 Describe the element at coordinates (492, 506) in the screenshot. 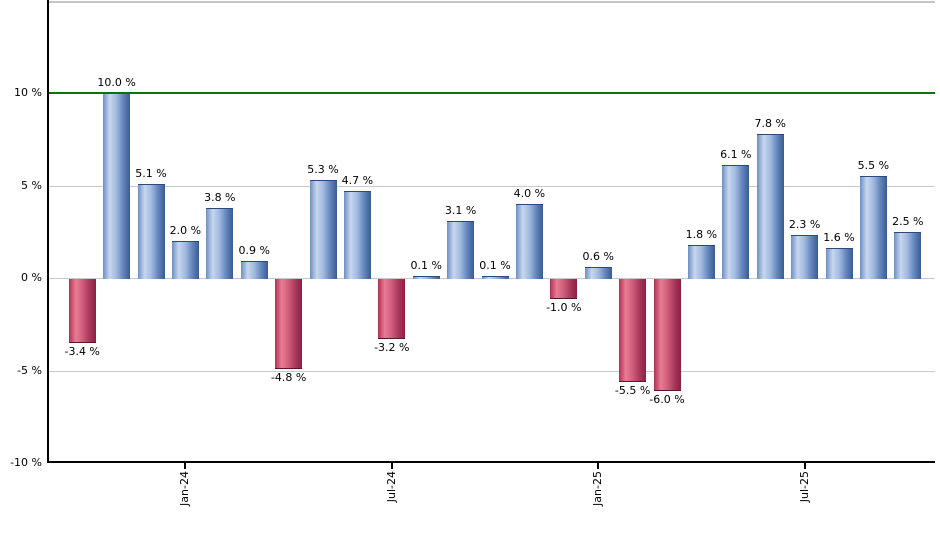

I see `x-axis: Jan-24 Jul-24 Jan-25 Jul-25` at that location.